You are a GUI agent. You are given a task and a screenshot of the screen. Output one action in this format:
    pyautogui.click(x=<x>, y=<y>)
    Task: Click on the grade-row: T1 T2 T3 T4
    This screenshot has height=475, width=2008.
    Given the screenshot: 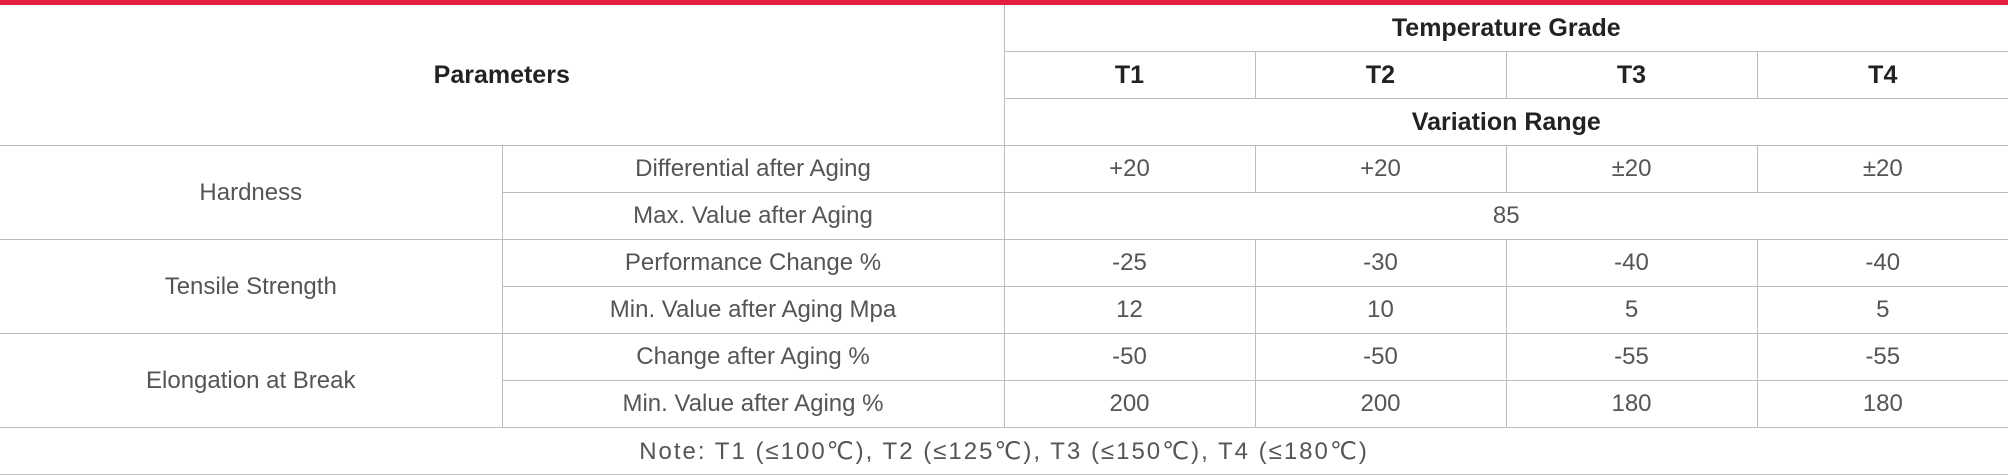 What is the action you would take?
    pyautogui.click(x=1004, y=75)
    